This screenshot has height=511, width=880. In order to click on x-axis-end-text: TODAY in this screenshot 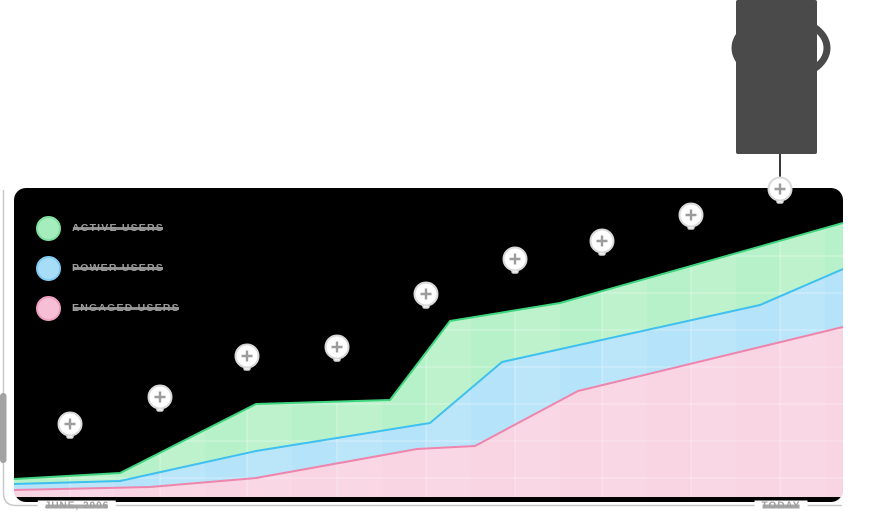, I will do `click(781, 505)`.